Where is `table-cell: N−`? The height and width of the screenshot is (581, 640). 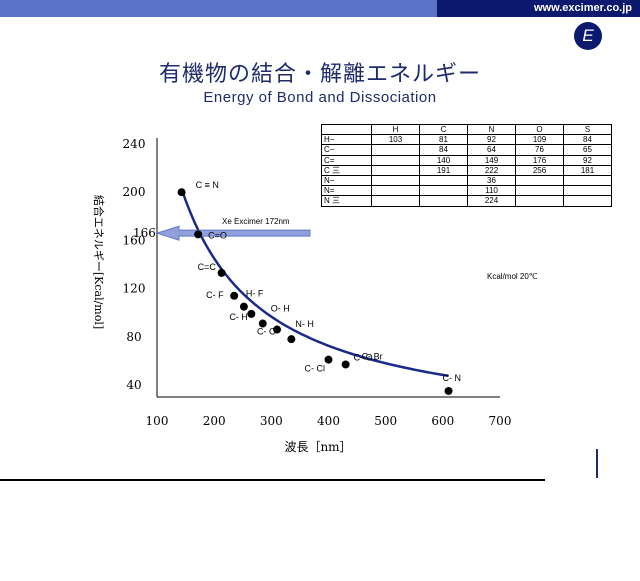
table-cell: N− is located at coordinates (346, 180).